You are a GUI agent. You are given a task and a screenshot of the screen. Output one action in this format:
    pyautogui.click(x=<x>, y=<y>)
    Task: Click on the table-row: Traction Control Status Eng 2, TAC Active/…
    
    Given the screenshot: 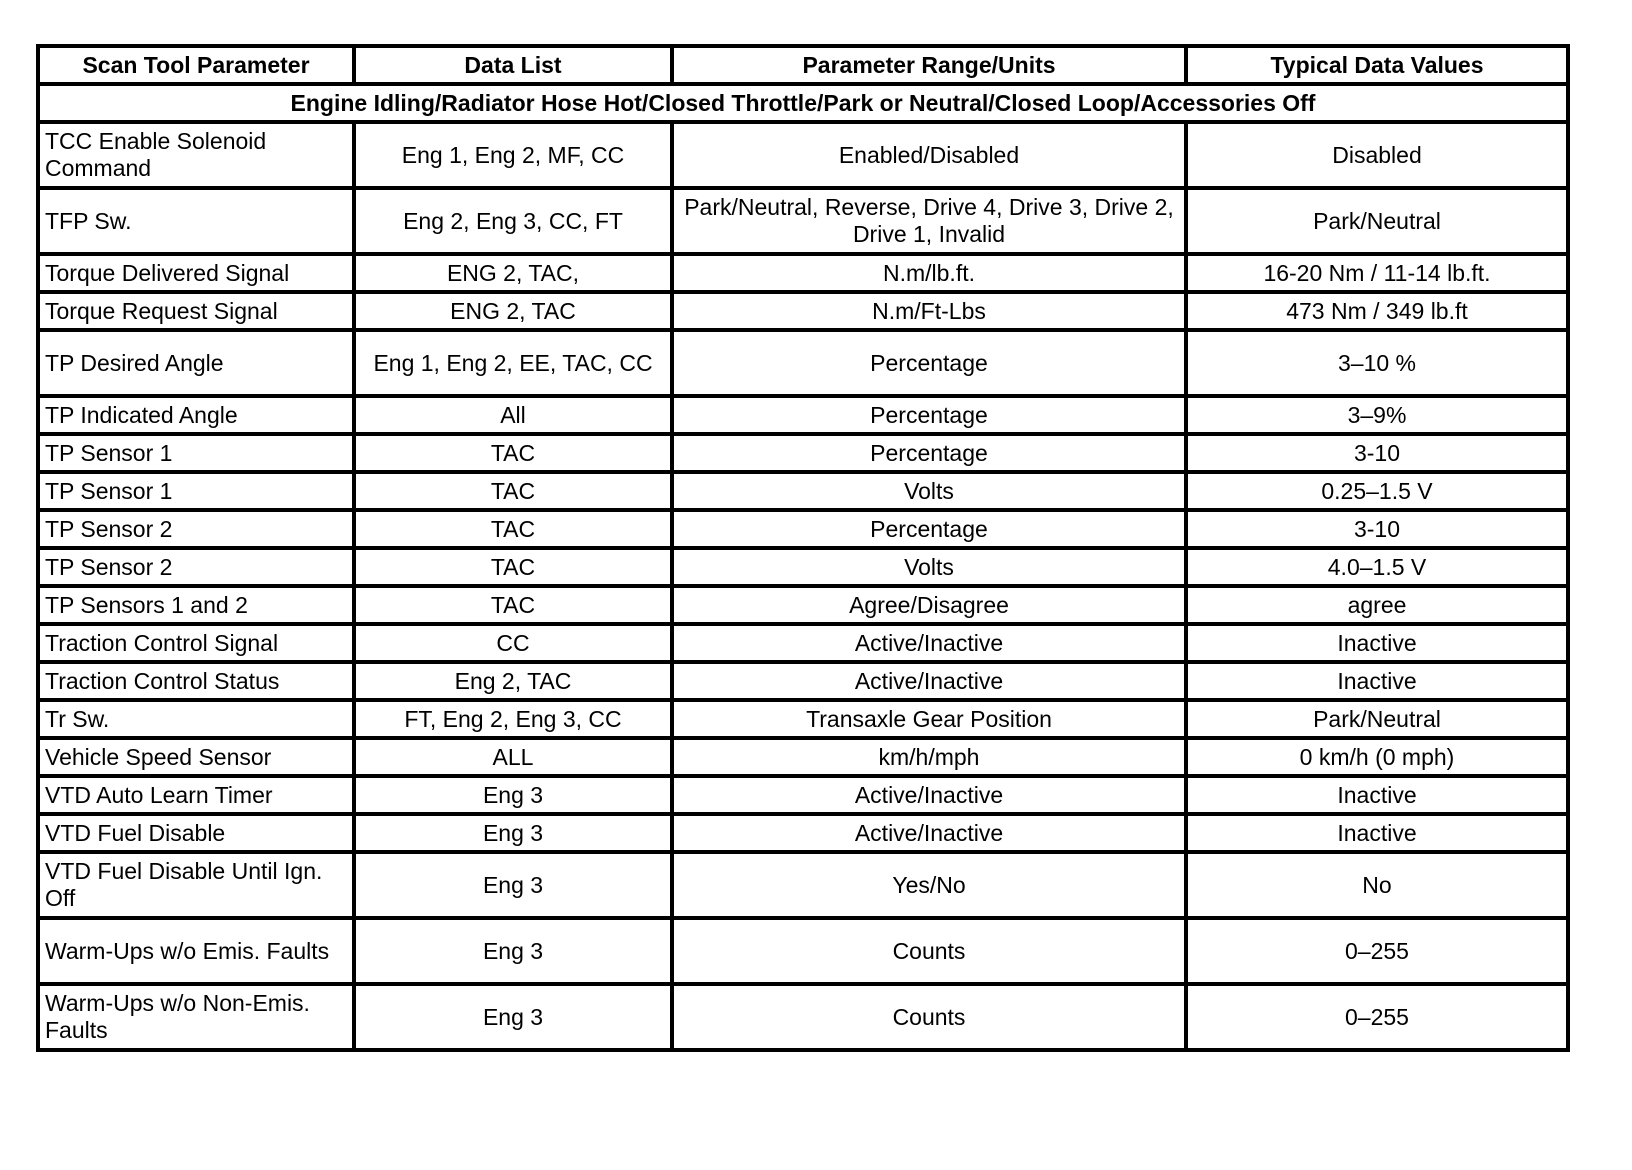 What is the action you would take?
    pyautogui.click(x=803, y=681)
    